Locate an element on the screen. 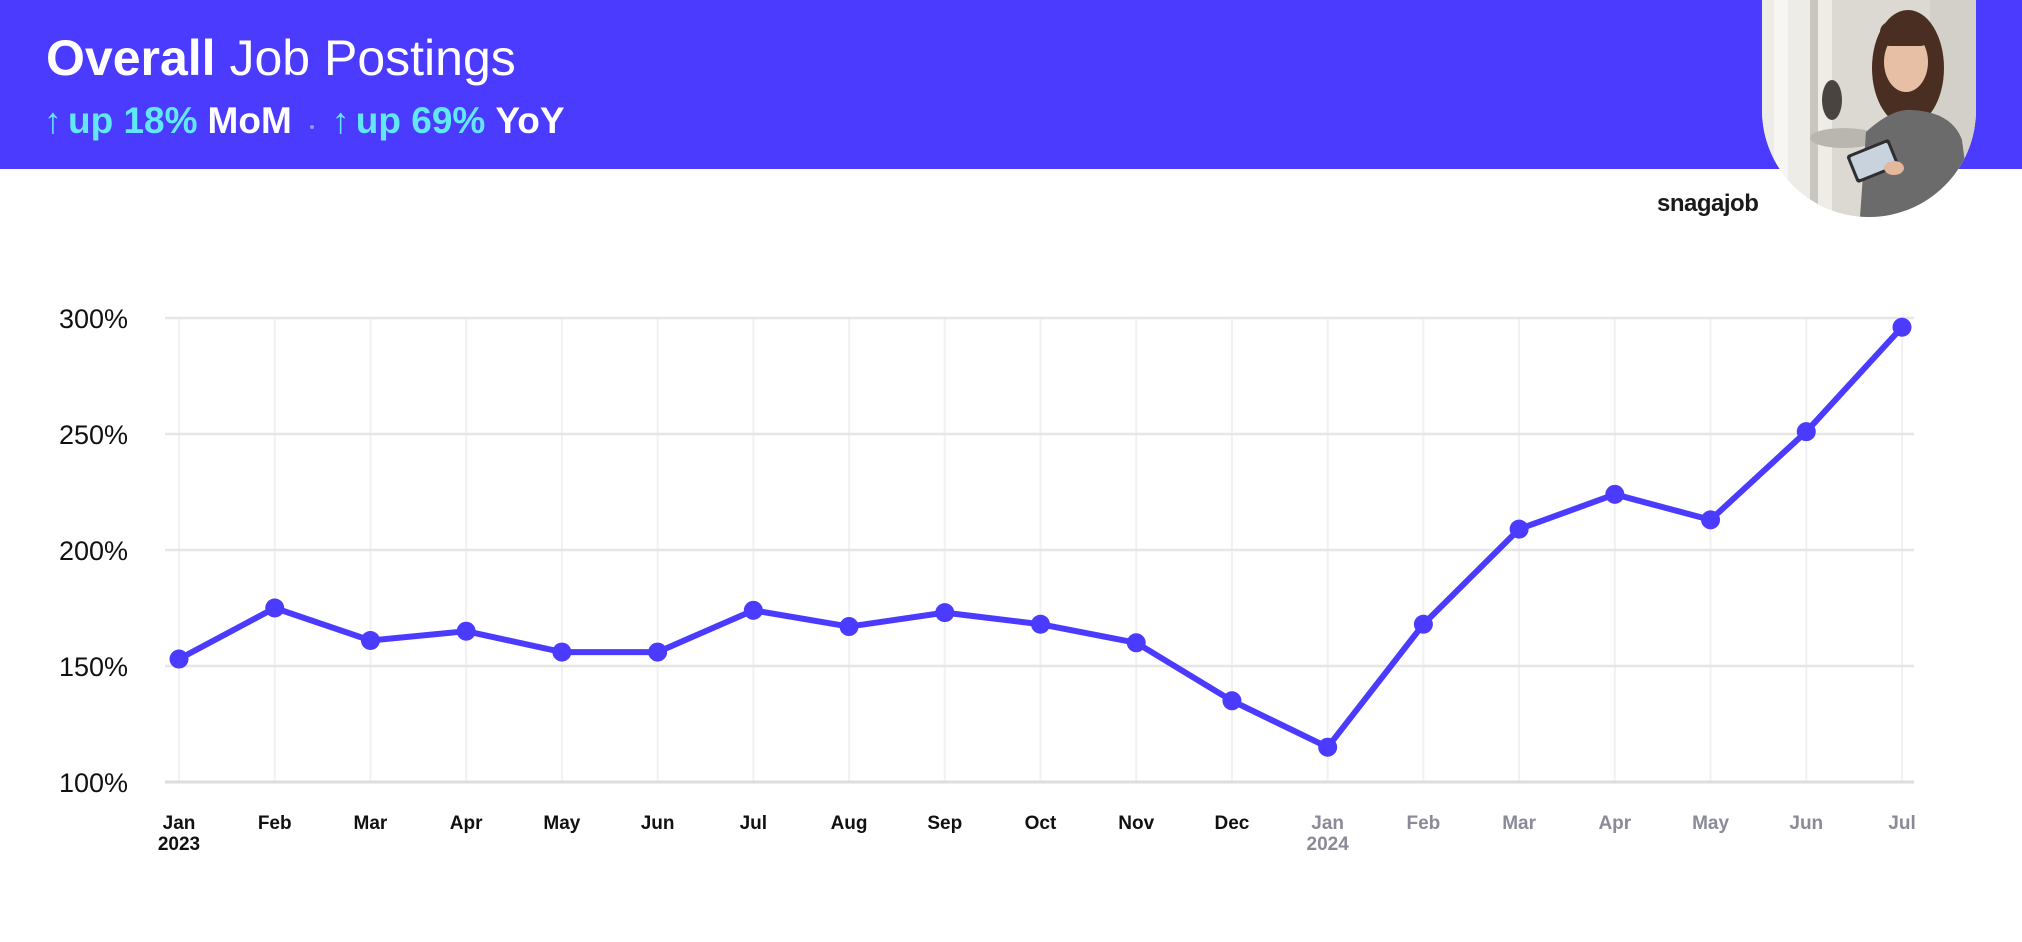  x-tick-label: Sep is located at coordinates (944, 823).